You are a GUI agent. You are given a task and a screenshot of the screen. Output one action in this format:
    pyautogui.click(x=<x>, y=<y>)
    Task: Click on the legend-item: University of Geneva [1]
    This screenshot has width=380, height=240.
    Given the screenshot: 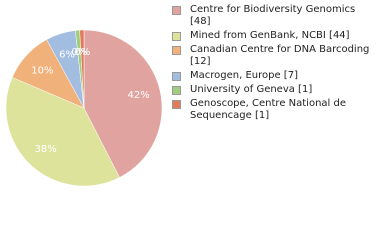 What is the action you would take?
    pyautogui.click(x=272, y=90)
    